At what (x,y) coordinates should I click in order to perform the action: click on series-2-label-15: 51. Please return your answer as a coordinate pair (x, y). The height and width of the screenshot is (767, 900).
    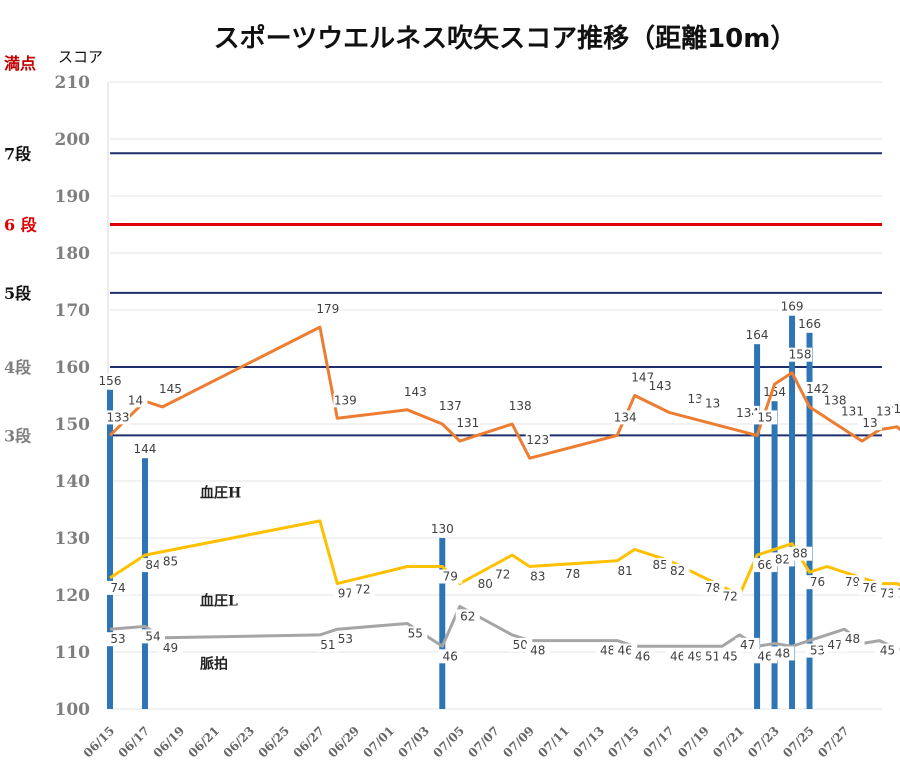
    Looking at the image, I should click on (712, 656).